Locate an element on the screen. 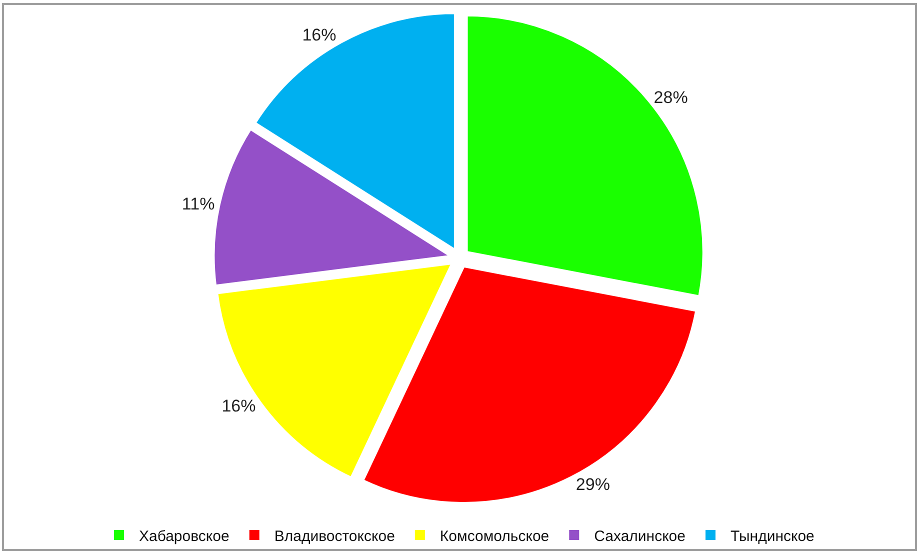  data-label: 28% is located at coordinates (671, 97).